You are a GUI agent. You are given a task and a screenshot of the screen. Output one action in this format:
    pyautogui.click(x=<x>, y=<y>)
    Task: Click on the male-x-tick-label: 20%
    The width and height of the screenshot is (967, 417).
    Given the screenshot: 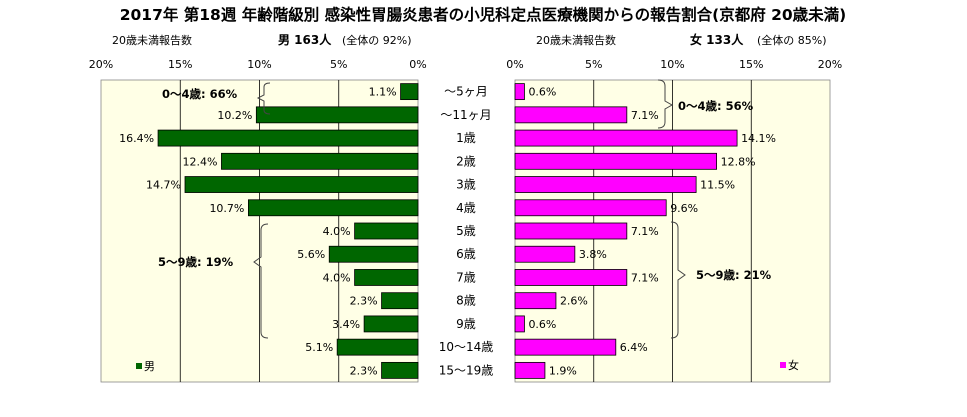 What is the action you would take?
    pyautogui.click(x=101, y=64)
    